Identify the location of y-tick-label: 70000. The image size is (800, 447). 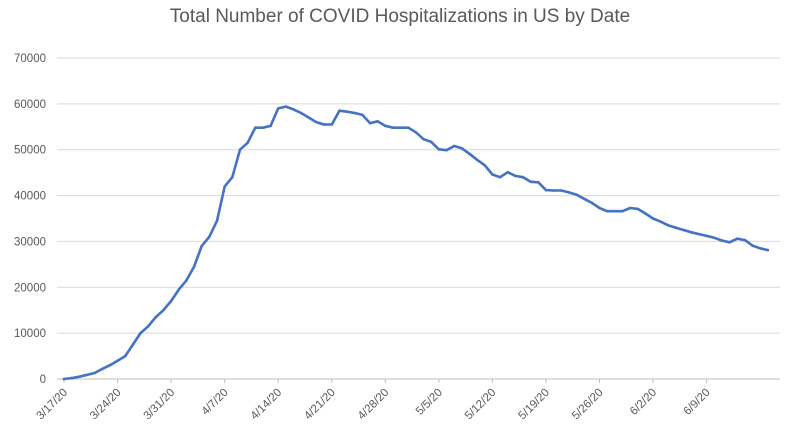
(30, 59).